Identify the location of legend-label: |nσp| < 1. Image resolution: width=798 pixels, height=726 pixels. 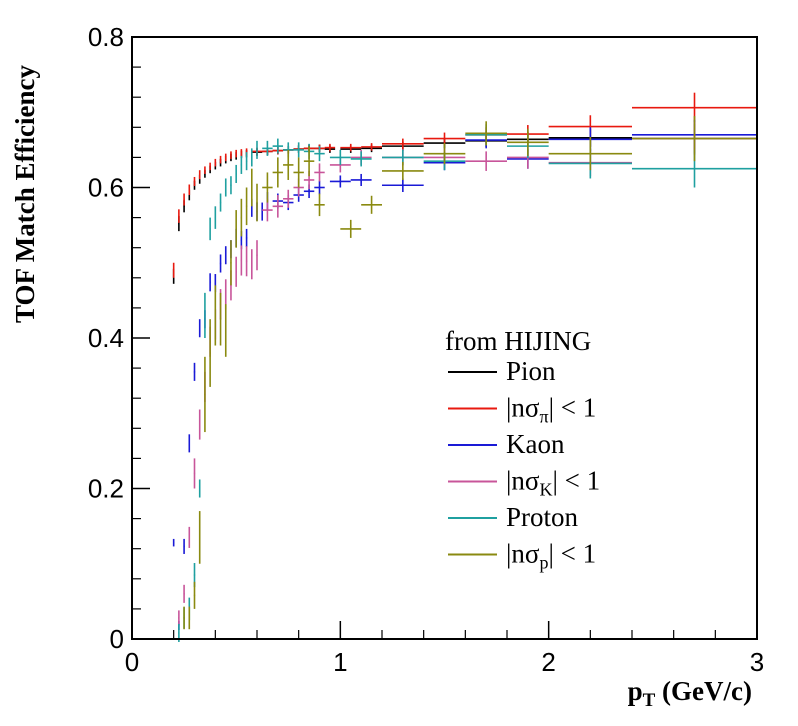
(551, 556).